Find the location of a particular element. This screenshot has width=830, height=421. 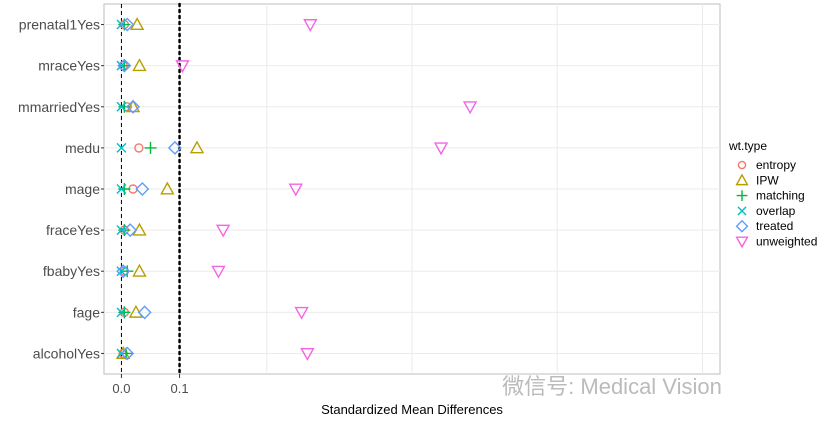

legend-key-overlap is located at coordinates (742, 211).